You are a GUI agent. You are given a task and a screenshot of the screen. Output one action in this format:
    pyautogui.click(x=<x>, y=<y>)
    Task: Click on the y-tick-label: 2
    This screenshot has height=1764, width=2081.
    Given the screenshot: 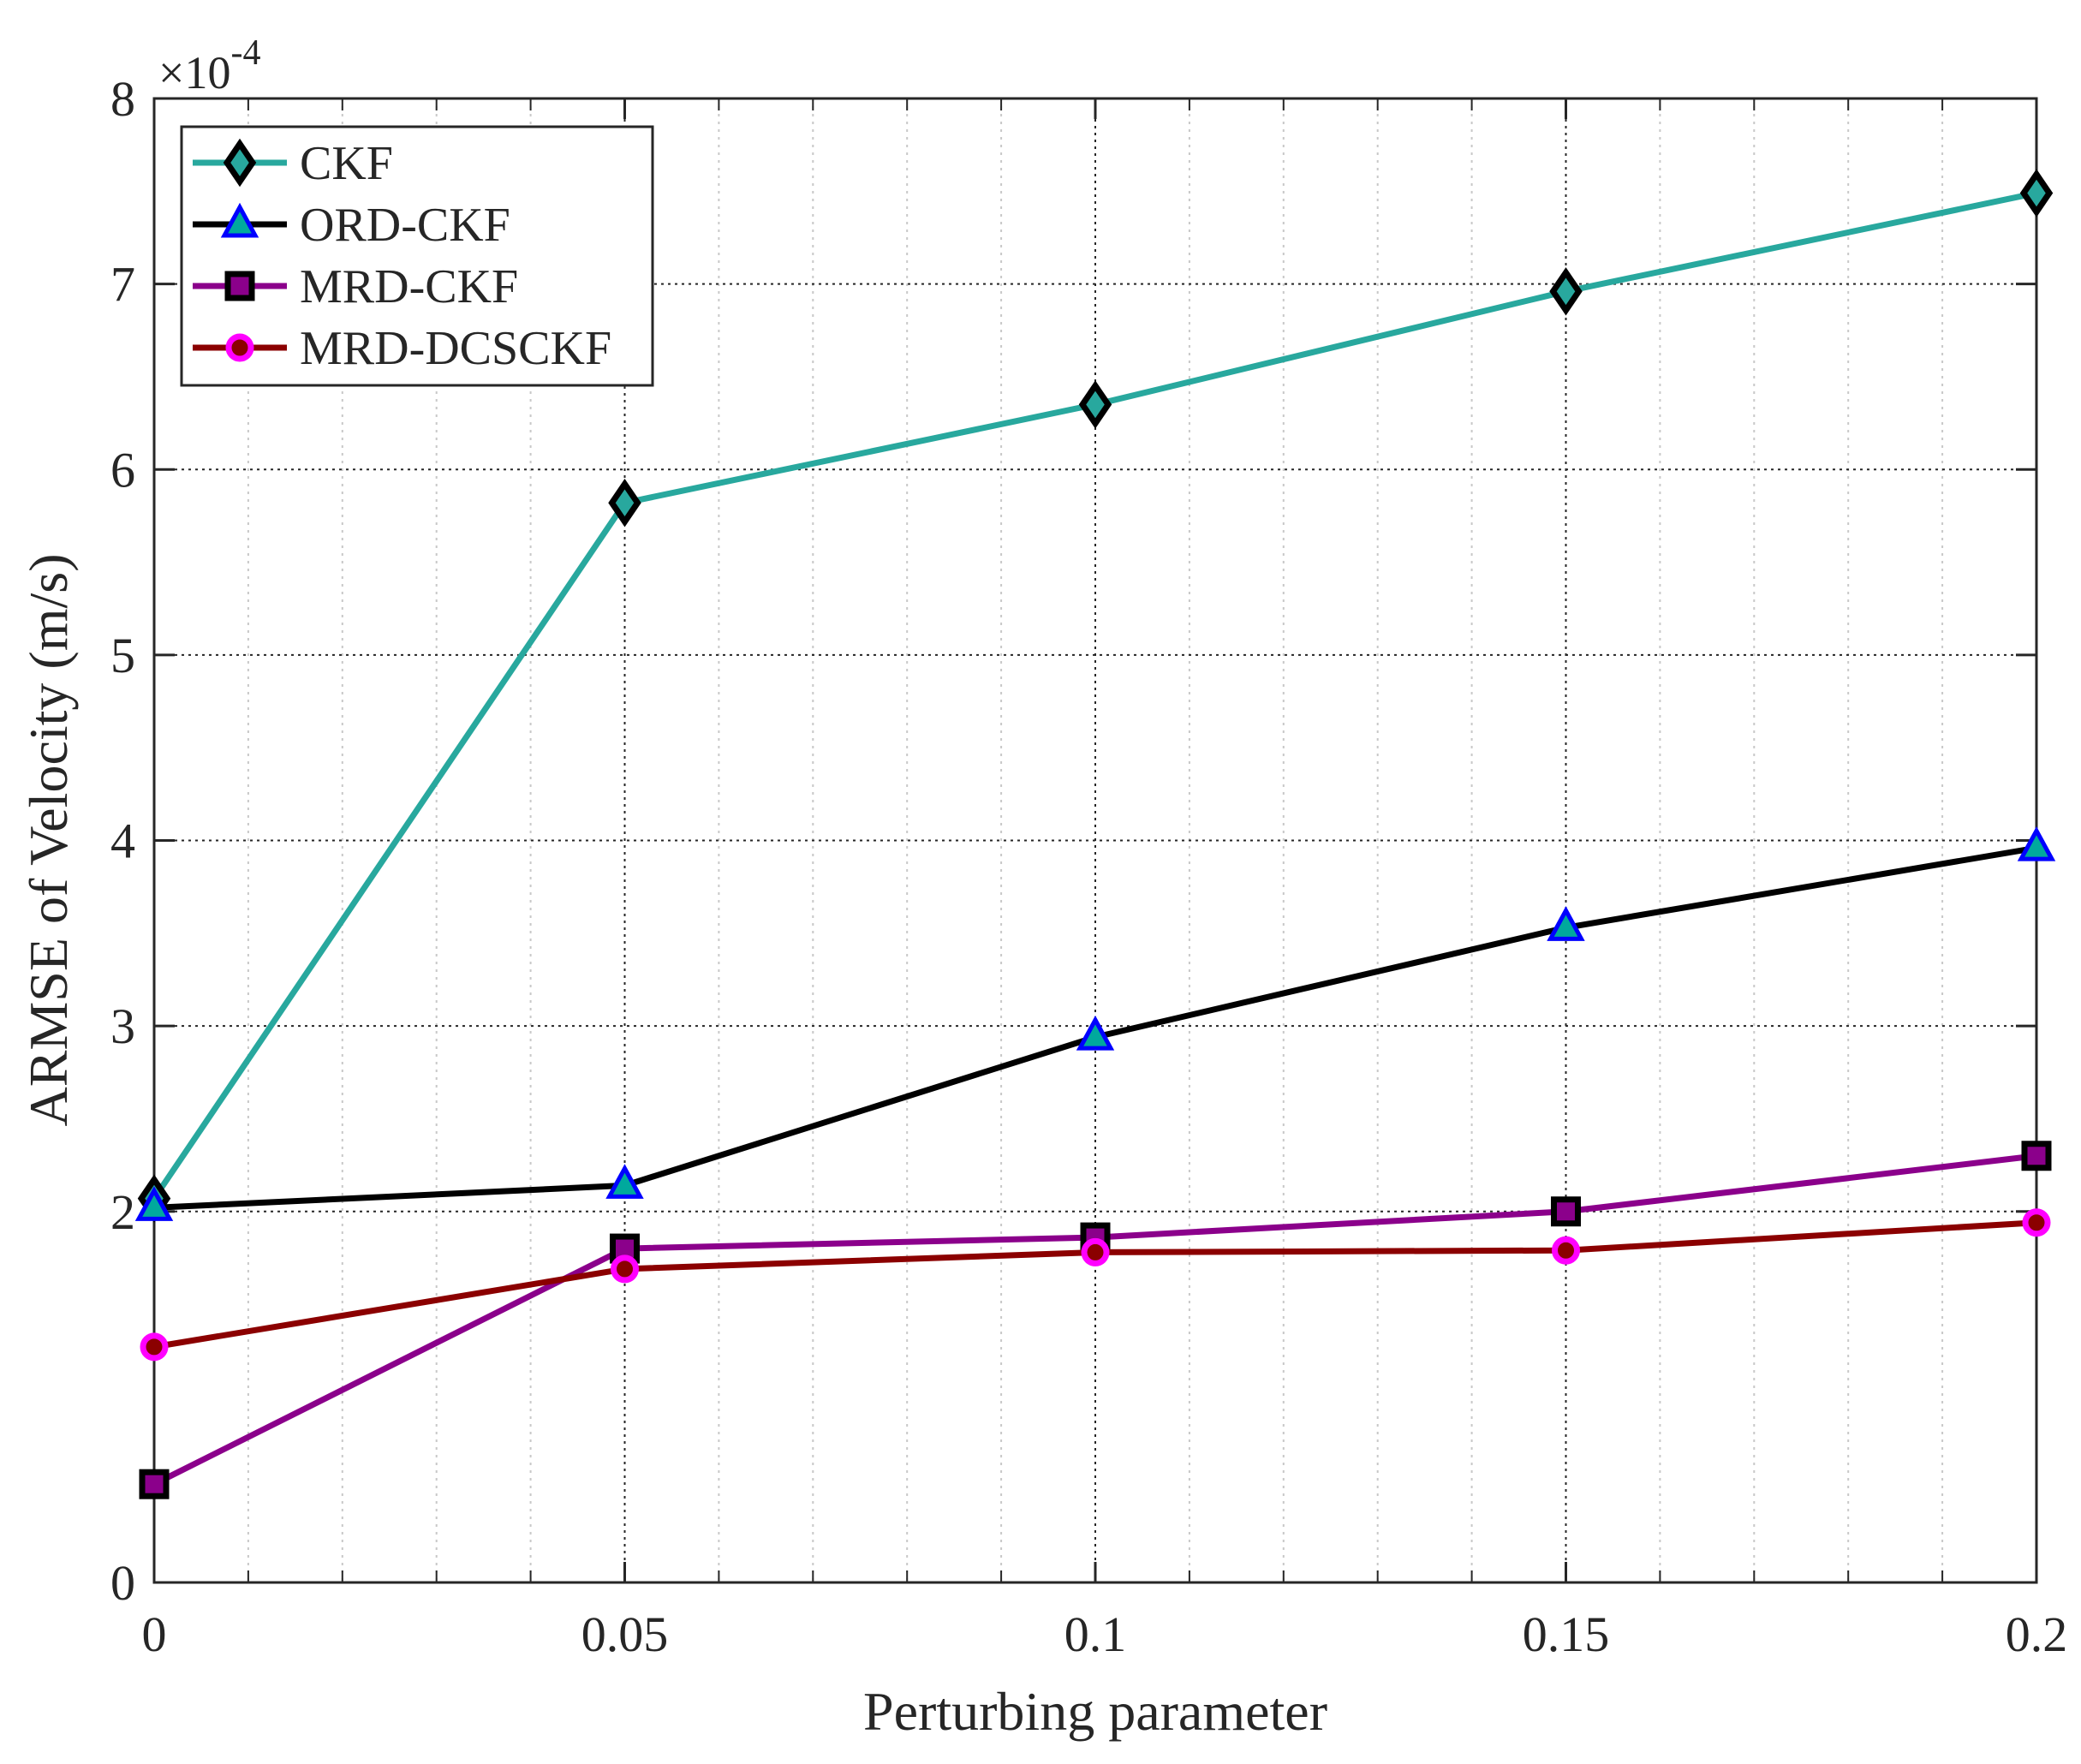 What is the action you would take?
    pyautogui.click(x=122, y=1212)
    